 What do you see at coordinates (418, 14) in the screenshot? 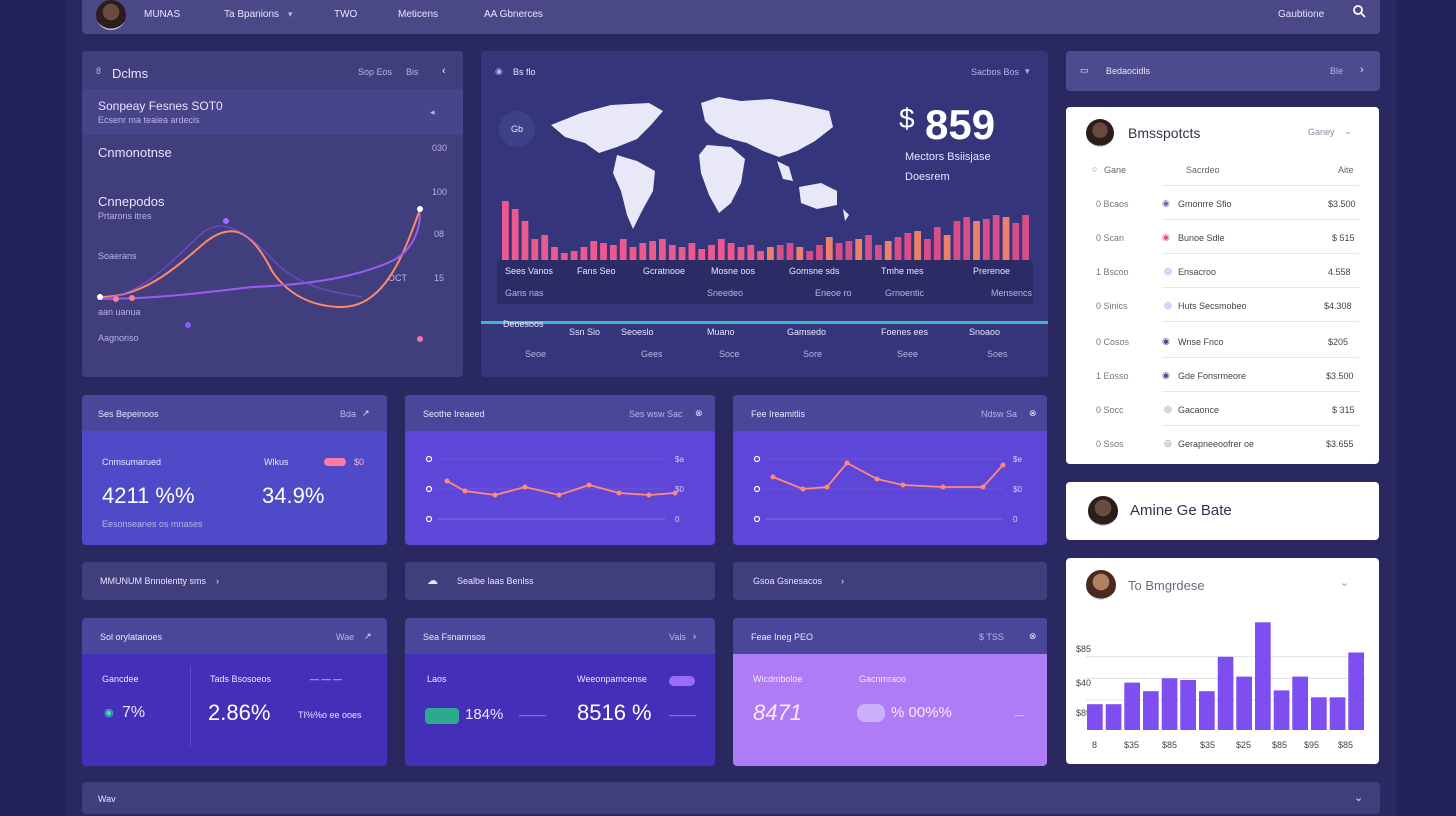
I see `nav-item-4: Meticens` at bounding box center [418, 14].